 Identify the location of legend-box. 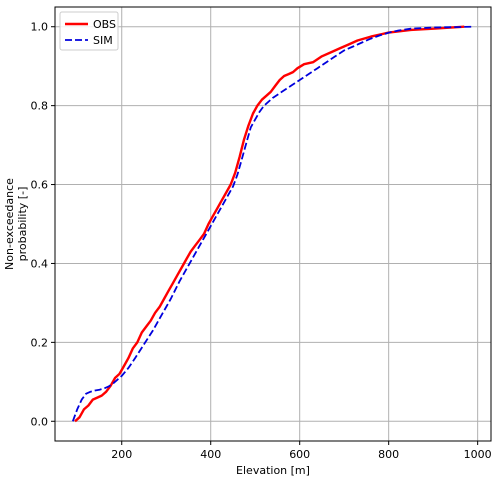
(89, 31).